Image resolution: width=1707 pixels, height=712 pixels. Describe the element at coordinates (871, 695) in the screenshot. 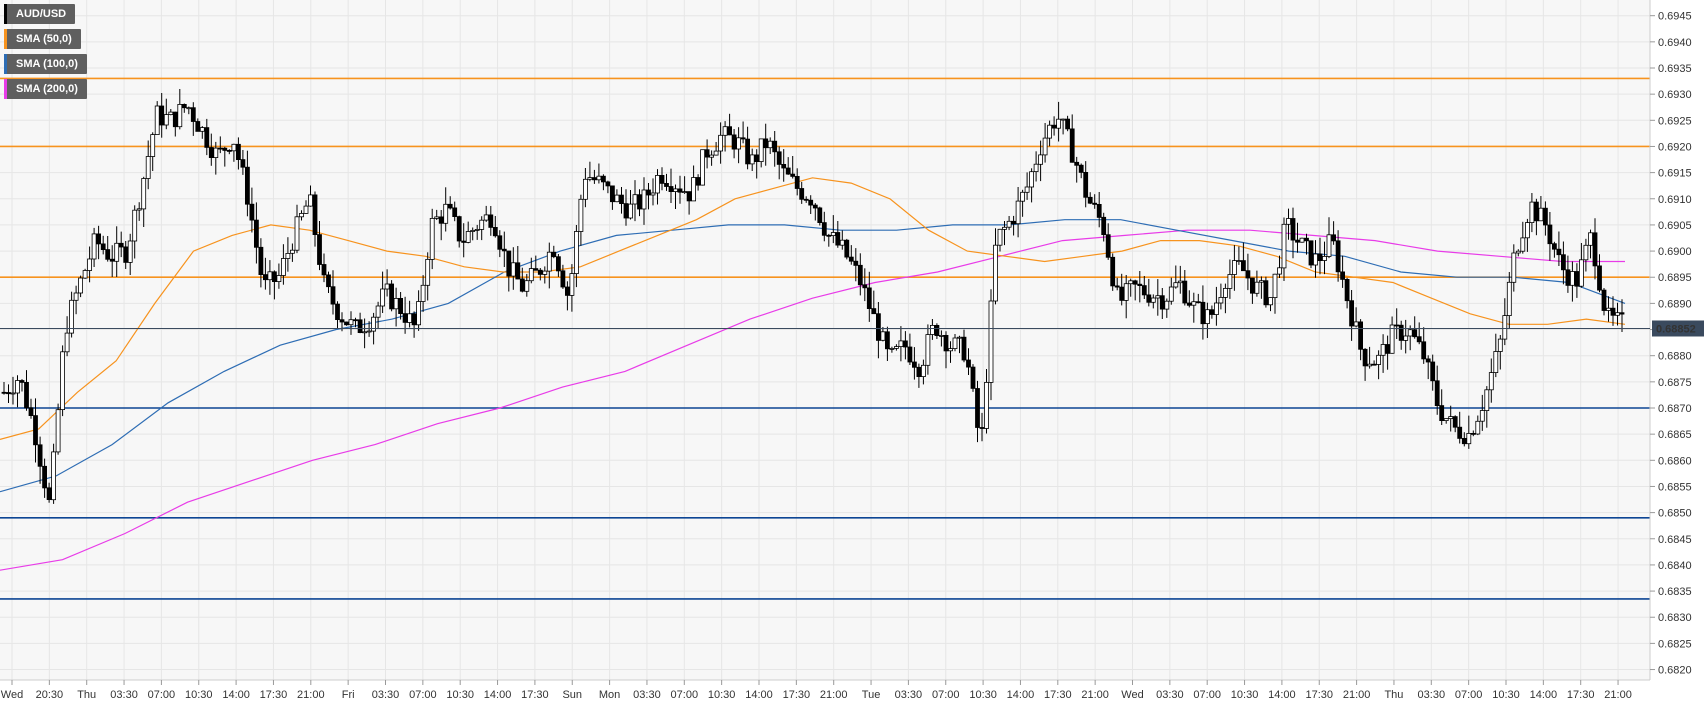

I see `x-tick-label: Tue` at that location.